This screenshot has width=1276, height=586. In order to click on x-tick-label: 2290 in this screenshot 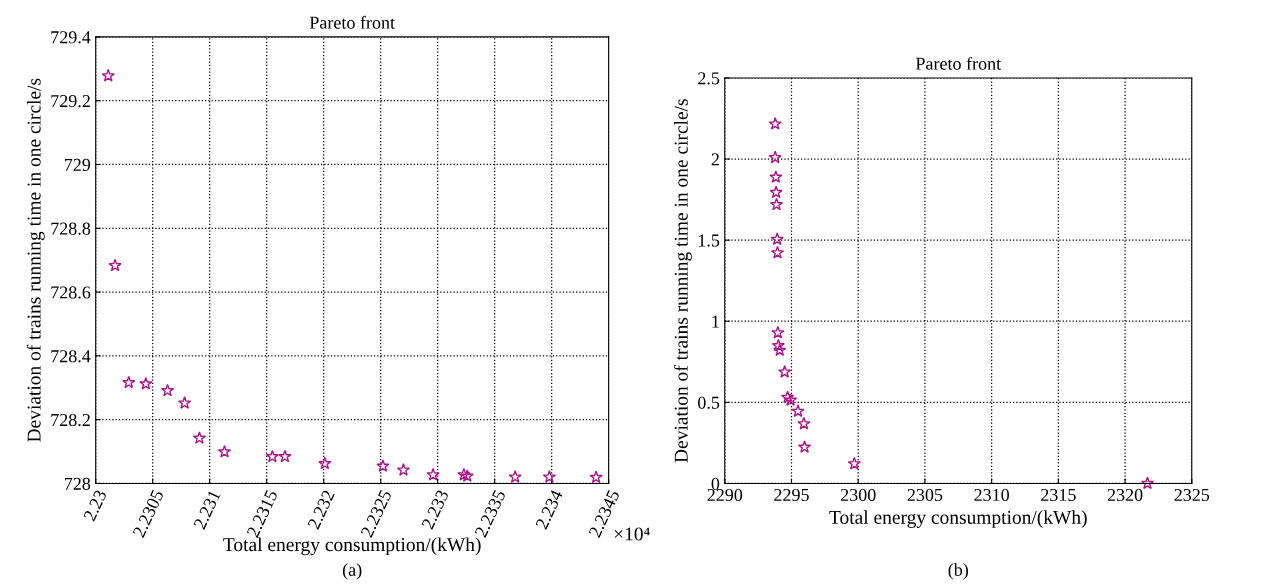, I will do `click(725, 495)`.